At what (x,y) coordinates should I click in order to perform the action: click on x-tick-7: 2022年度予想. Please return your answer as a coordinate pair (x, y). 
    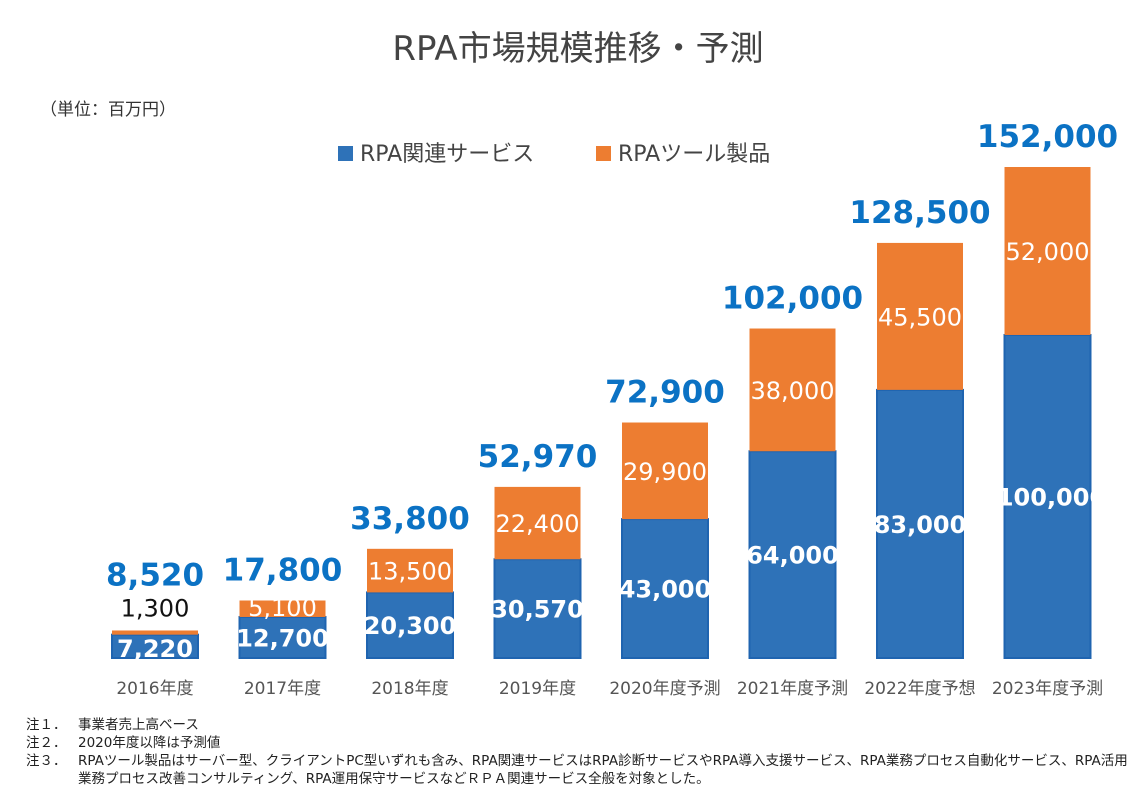
    Looking at the image, I should click on (919, 689).